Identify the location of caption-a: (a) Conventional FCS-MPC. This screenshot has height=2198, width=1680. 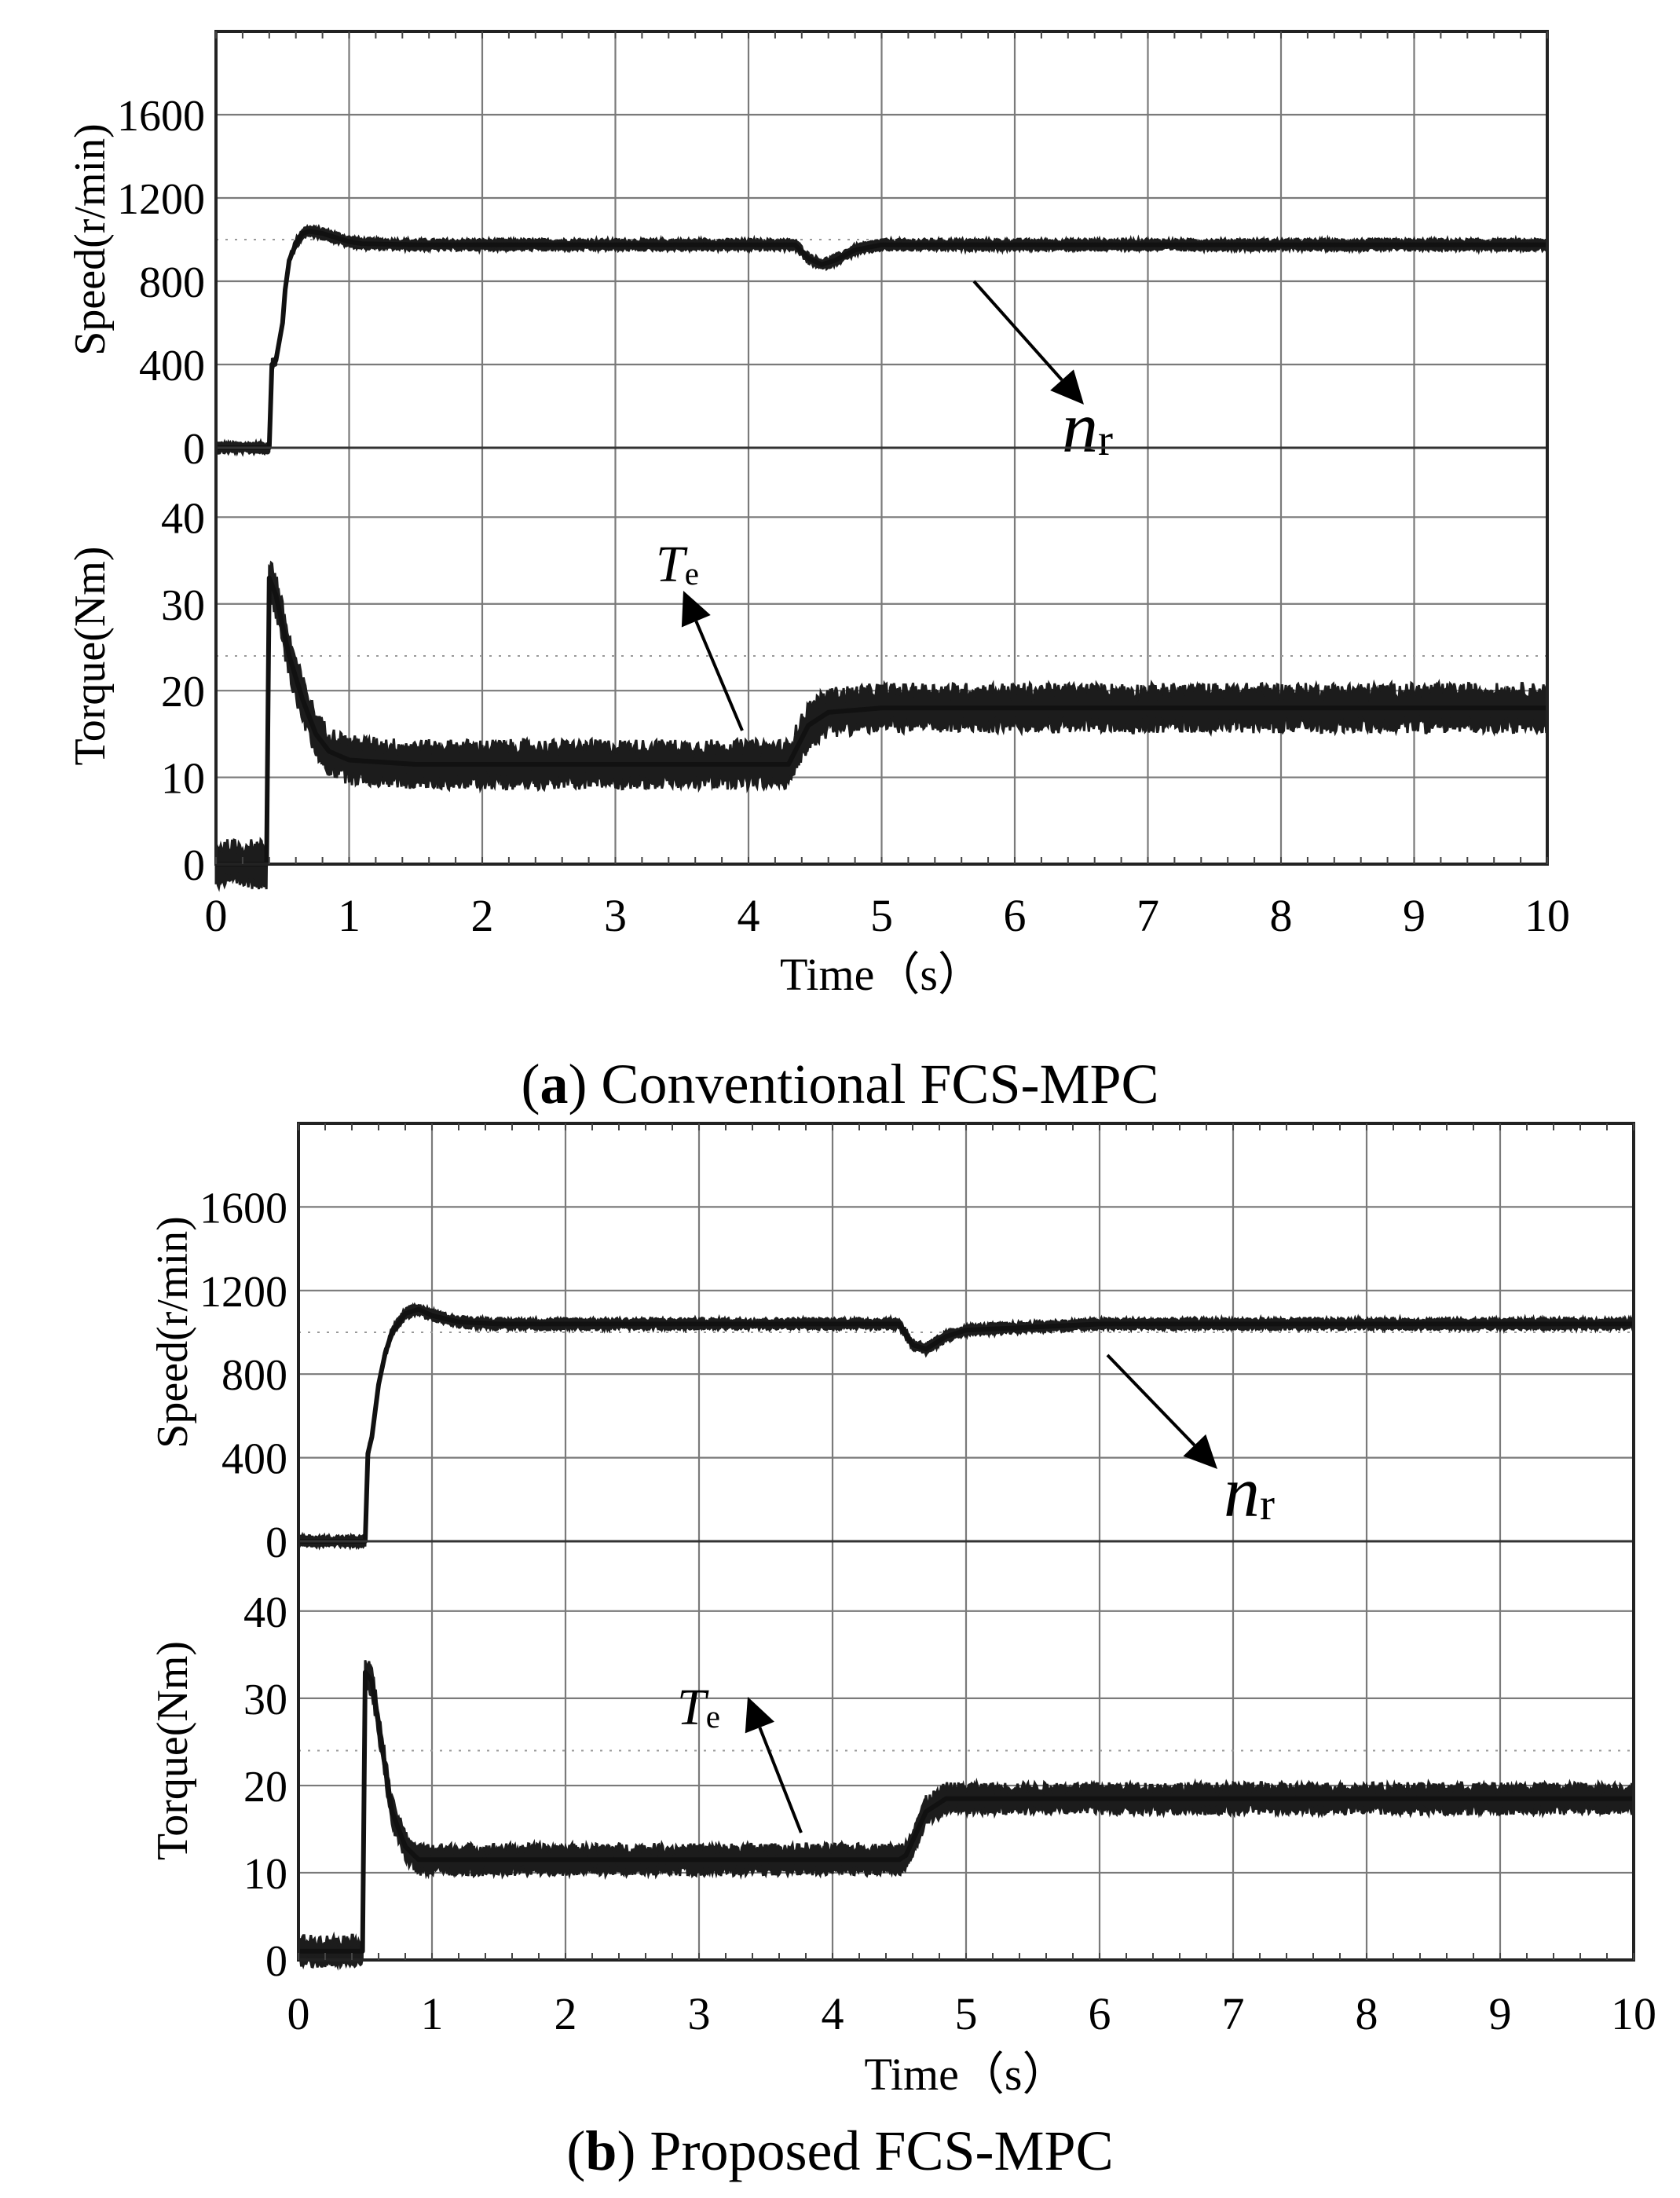
(840, 1084).